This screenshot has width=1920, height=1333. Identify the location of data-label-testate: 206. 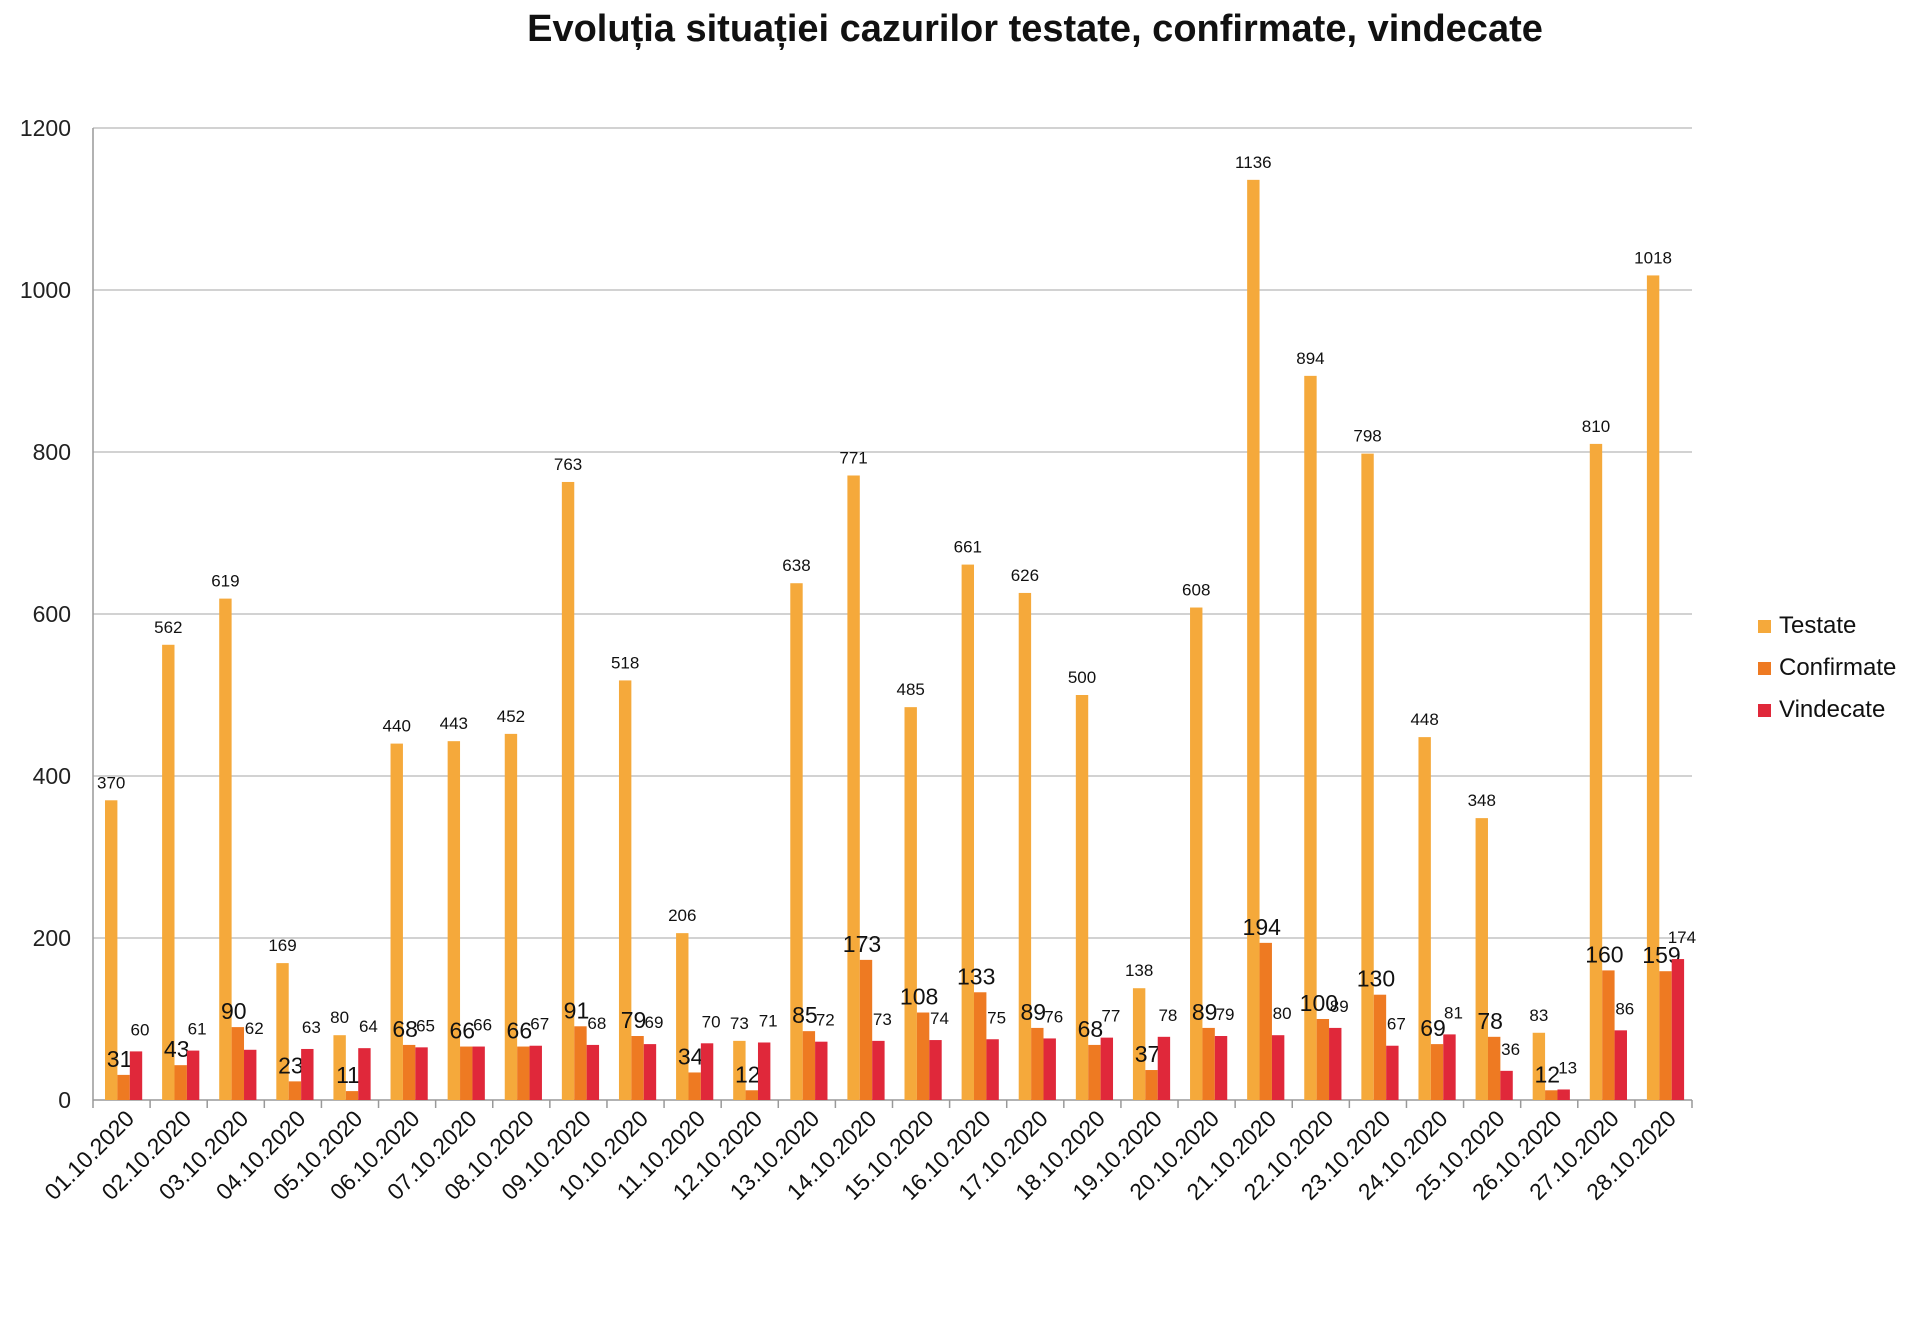
(682, 915).